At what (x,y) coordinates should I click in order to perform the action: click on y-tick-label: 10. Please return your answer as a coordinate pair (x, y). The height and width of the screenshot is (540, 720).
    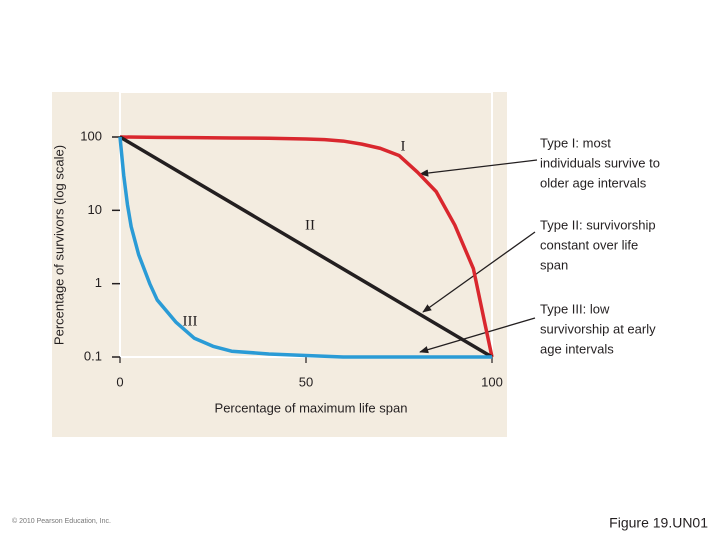
    Looking at the image, I should click on (95, 209).